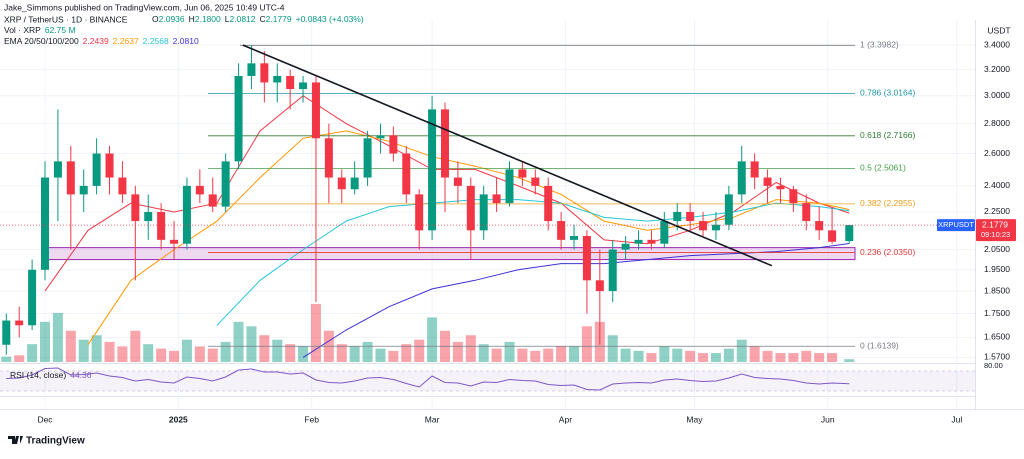 This screenshot has width=1024, height=459. I want to click on x-tick-label: Dec, so click(45, 419).